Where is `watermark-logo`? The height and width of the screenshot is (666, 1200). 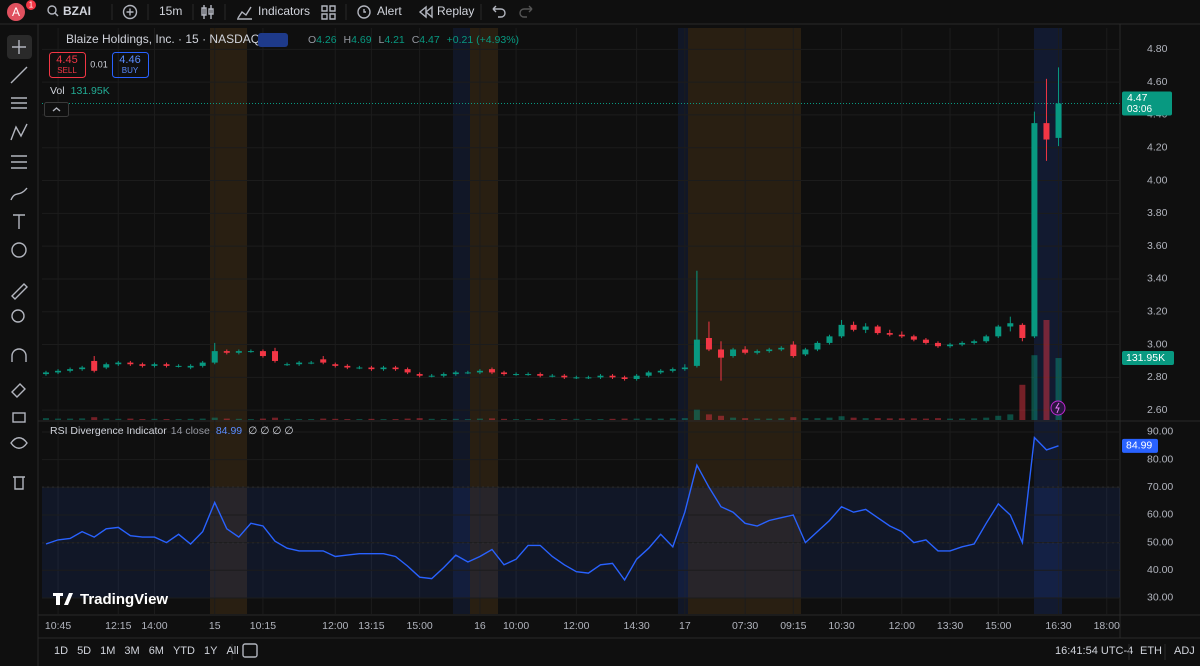 watermark-logo is located at coordinates (63, 599).